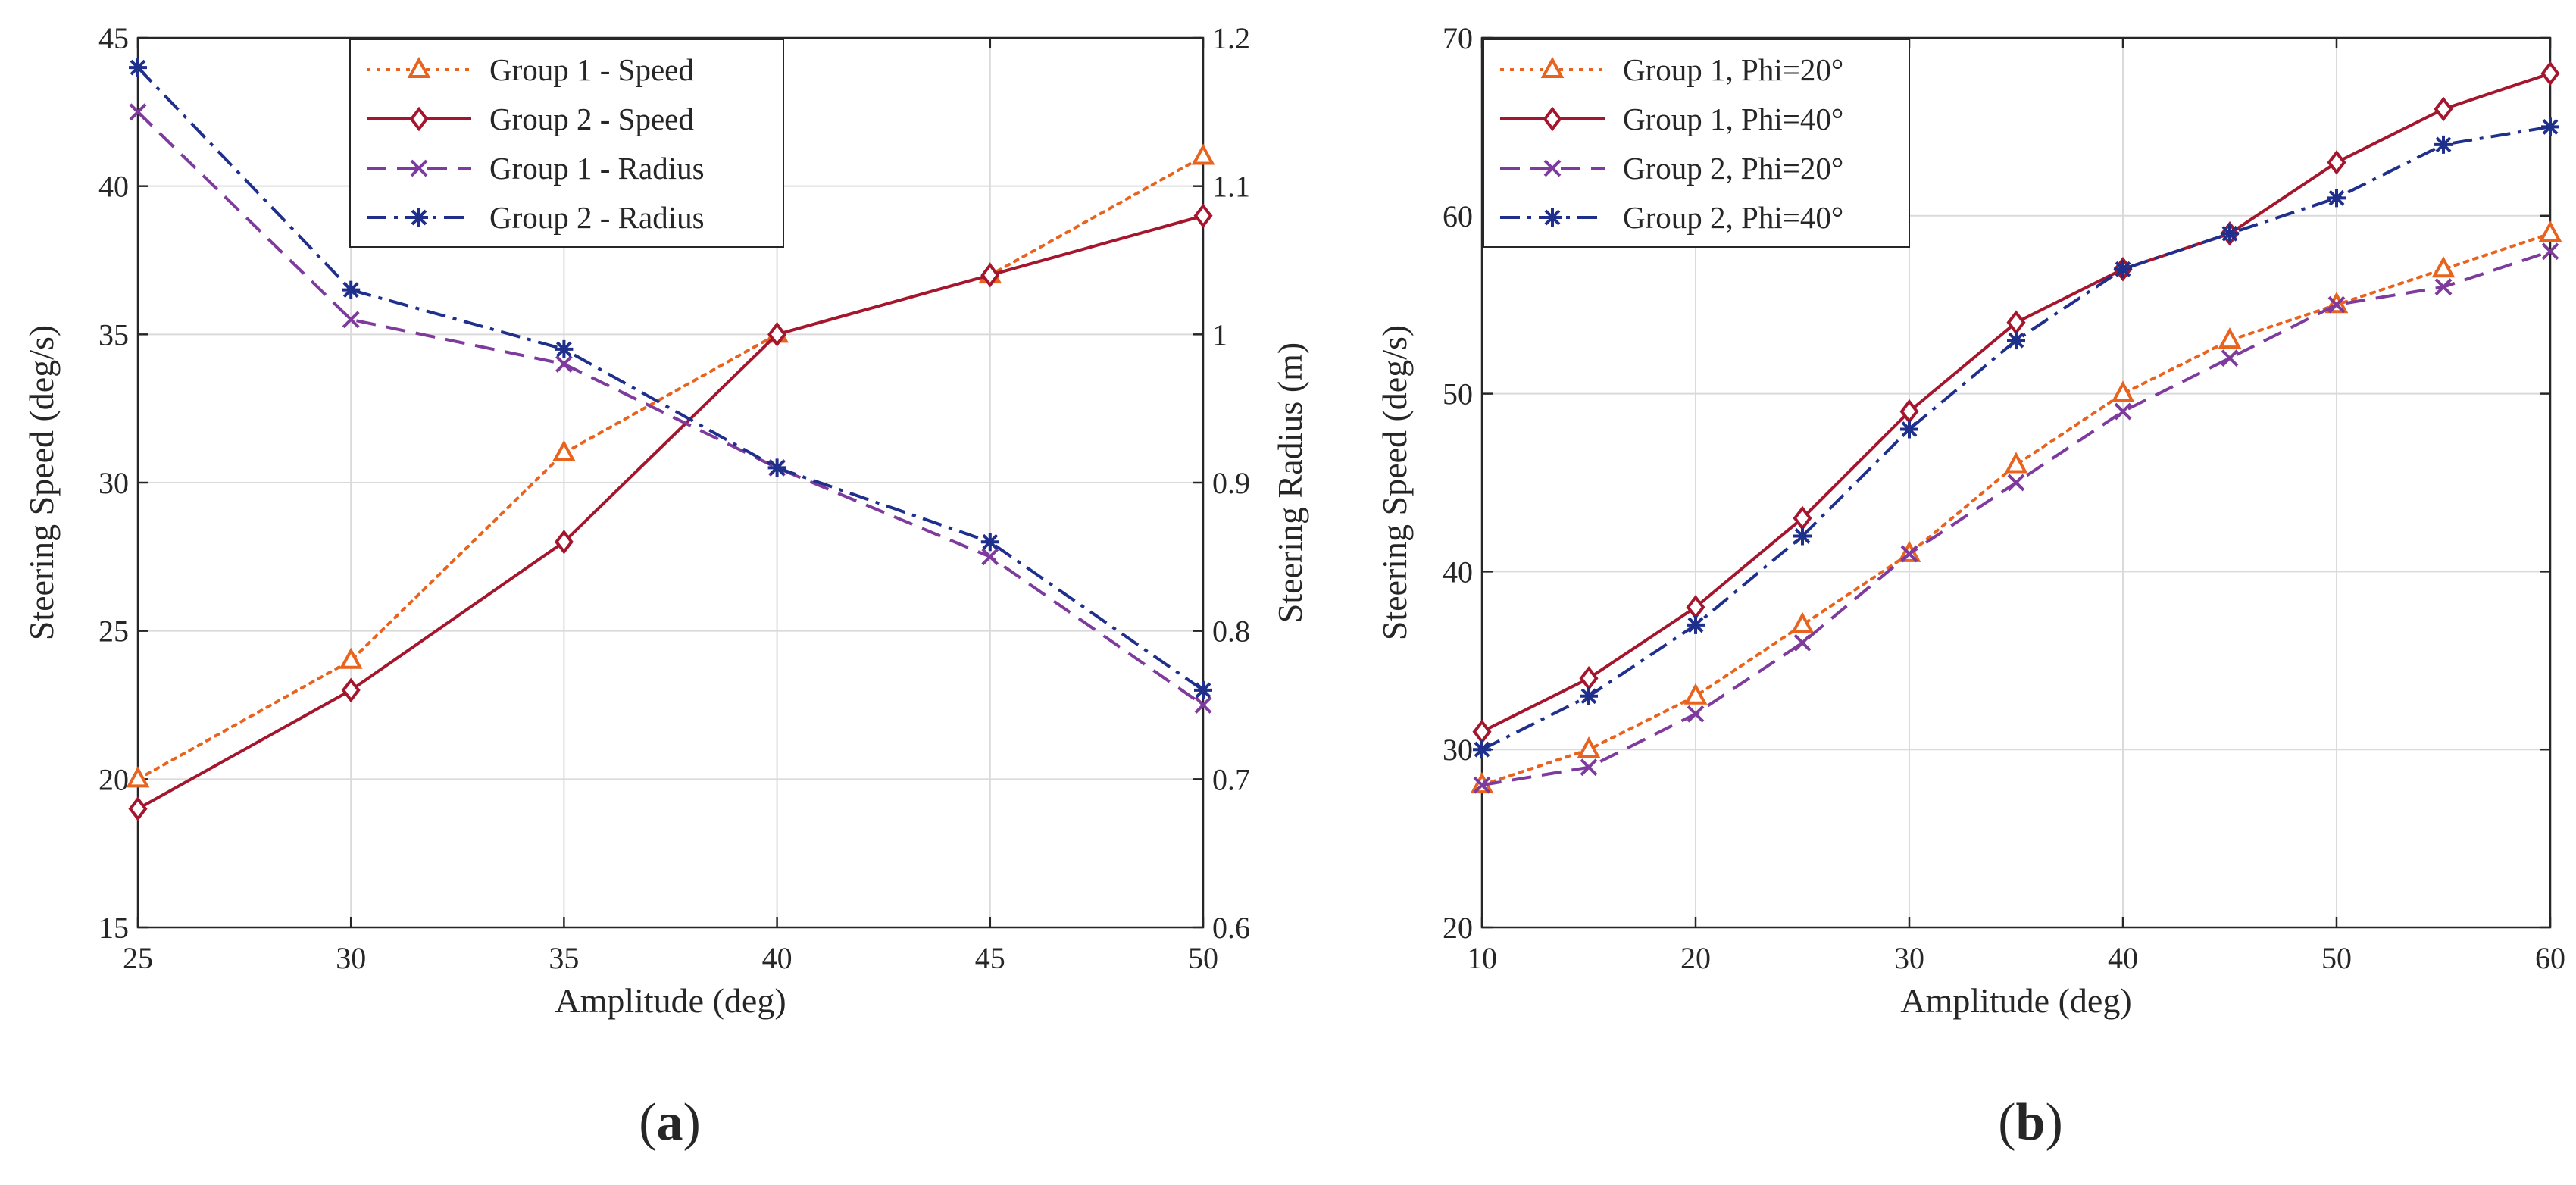 This screenshot has height=1185, width=2576. What do you see at coordinates (1458, 750) in the screenshot?
I see `y-tick-label: 30` at bounding box center [1458, 750].